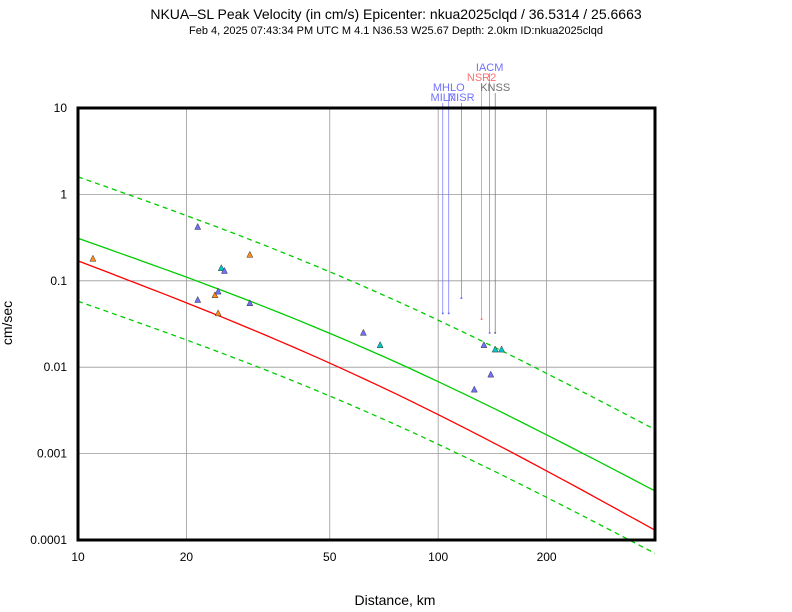  I want to click on y-axis-label: cm/sec, so click(7, 323).